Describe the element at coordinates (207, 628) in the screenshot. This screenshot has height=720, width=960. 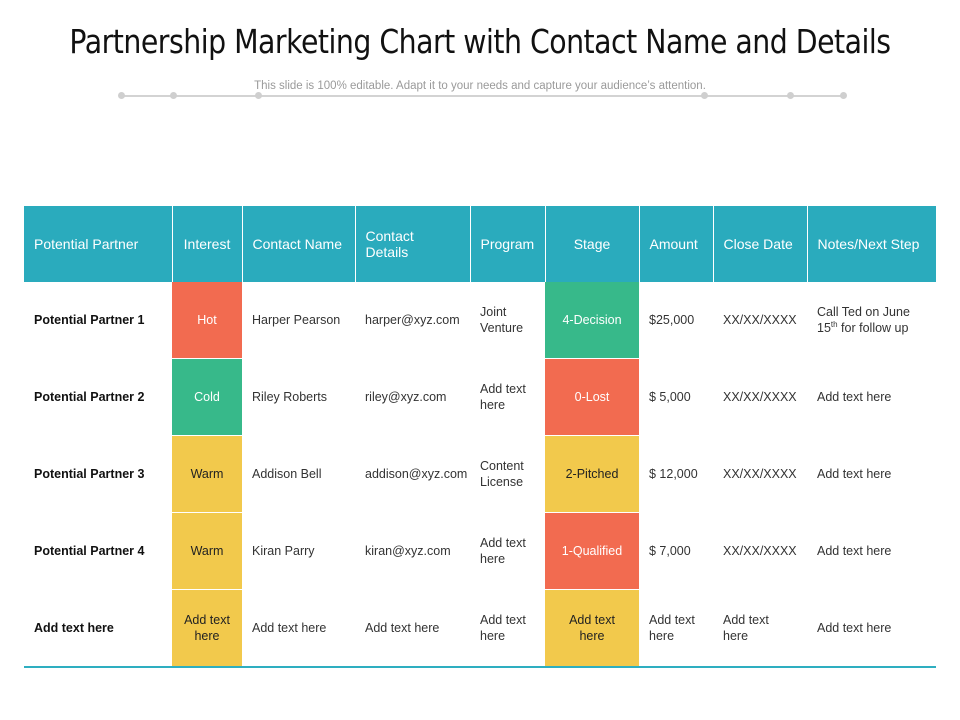
I see `interest-badge: Add text here` at that location.